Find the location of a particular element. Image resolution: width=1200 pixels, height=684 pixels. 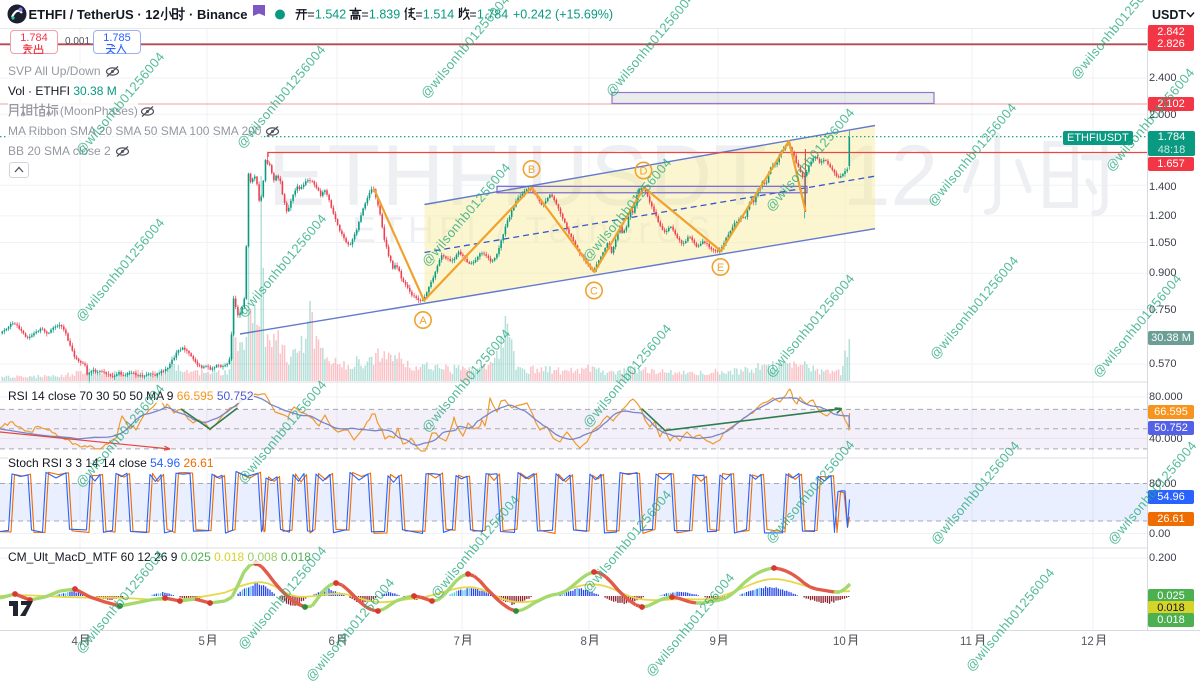

svg-text: 9 is located at coordinates (713, 642).